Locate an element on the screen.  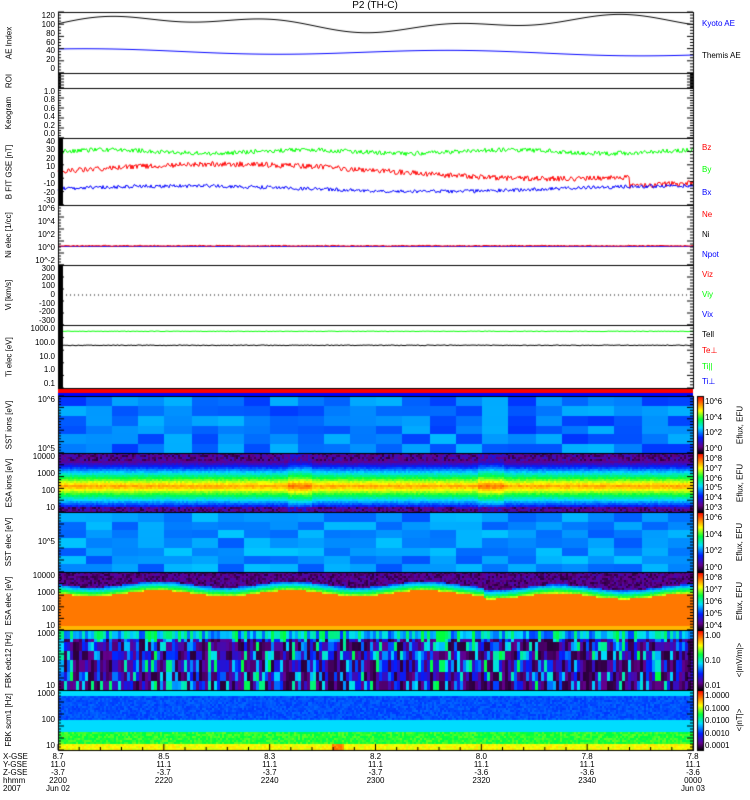
colorbar-tick: 0.0010 is located at coordinates (717, 733).